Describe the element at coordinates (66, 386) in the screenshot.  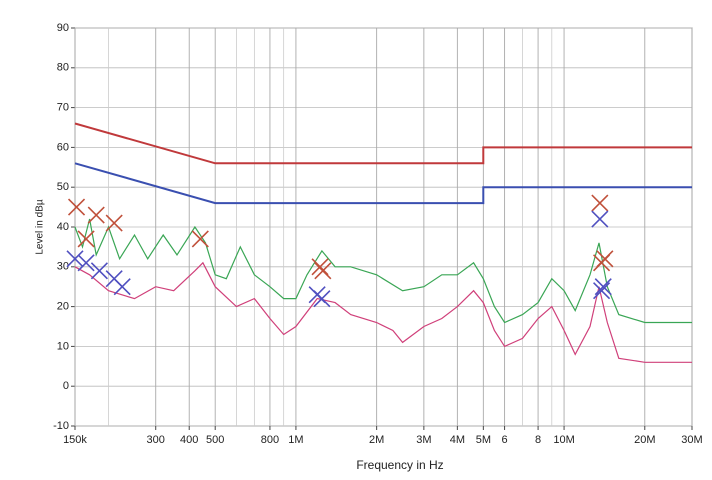
I see `y-tick-label: 0` at that location.